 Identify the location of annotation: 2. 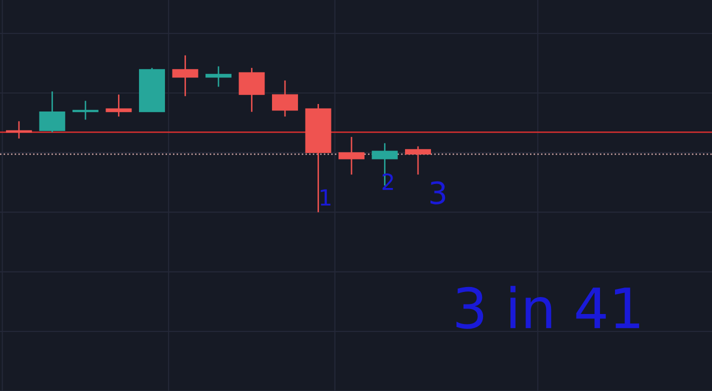
(387, 181).